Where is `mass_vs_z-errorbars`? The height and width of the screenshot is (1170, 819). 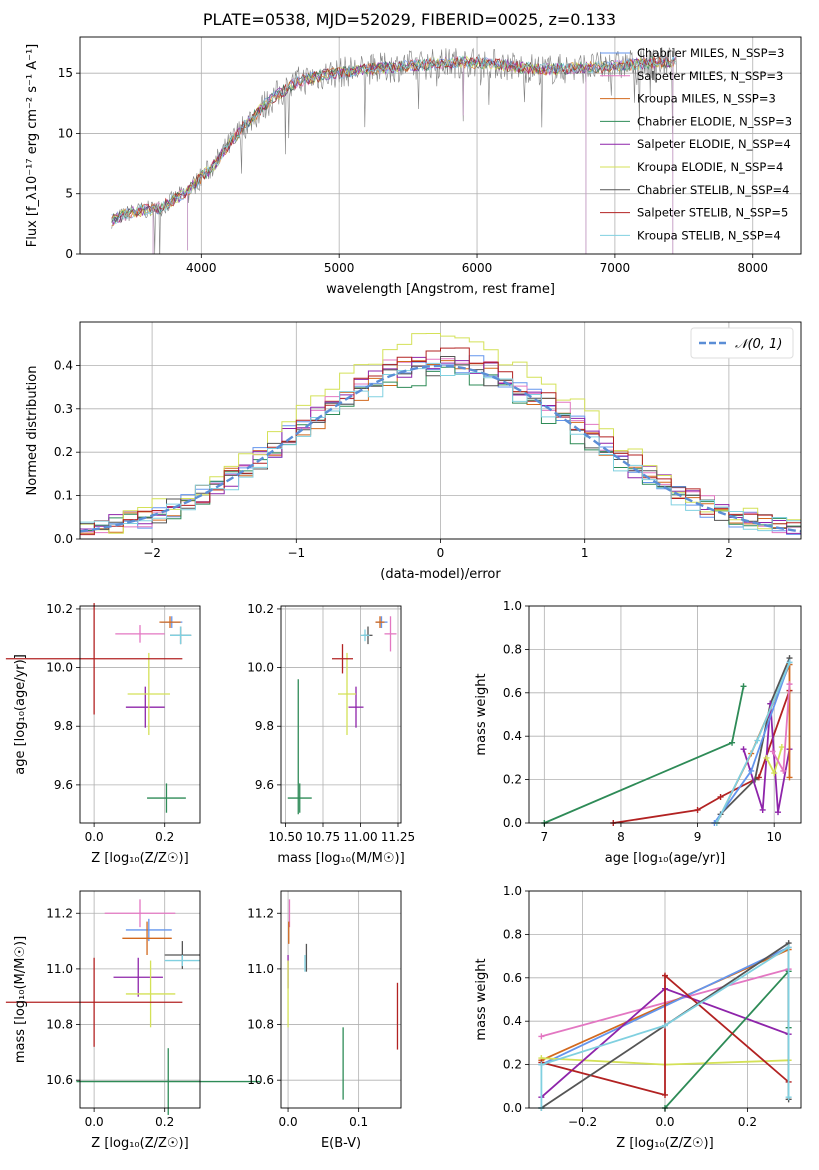 mass_vs_z-errorbars is located at coordinates (132, 1007).